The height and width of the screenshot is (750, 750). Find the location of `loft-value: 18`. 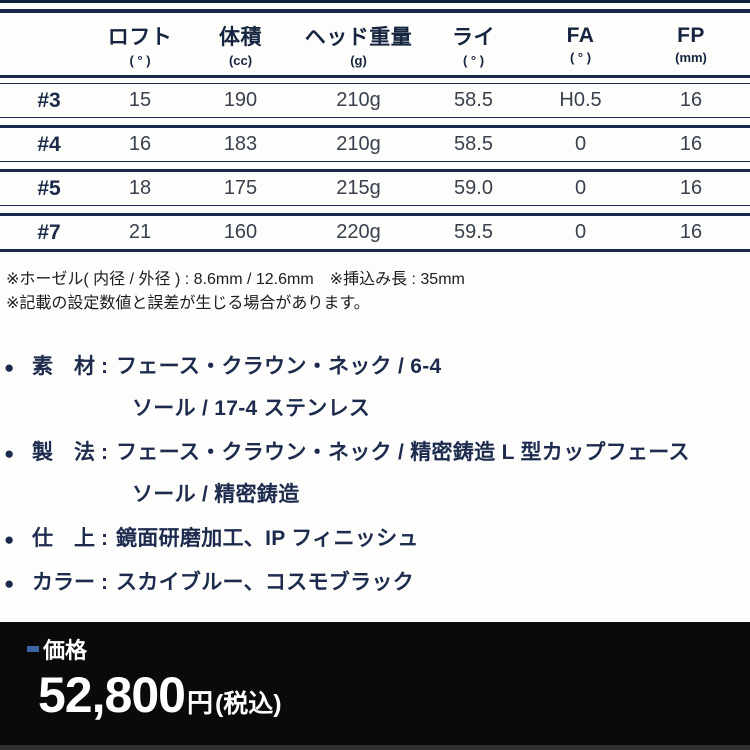

loft-value: 18 is located at coordinates (140, 188).